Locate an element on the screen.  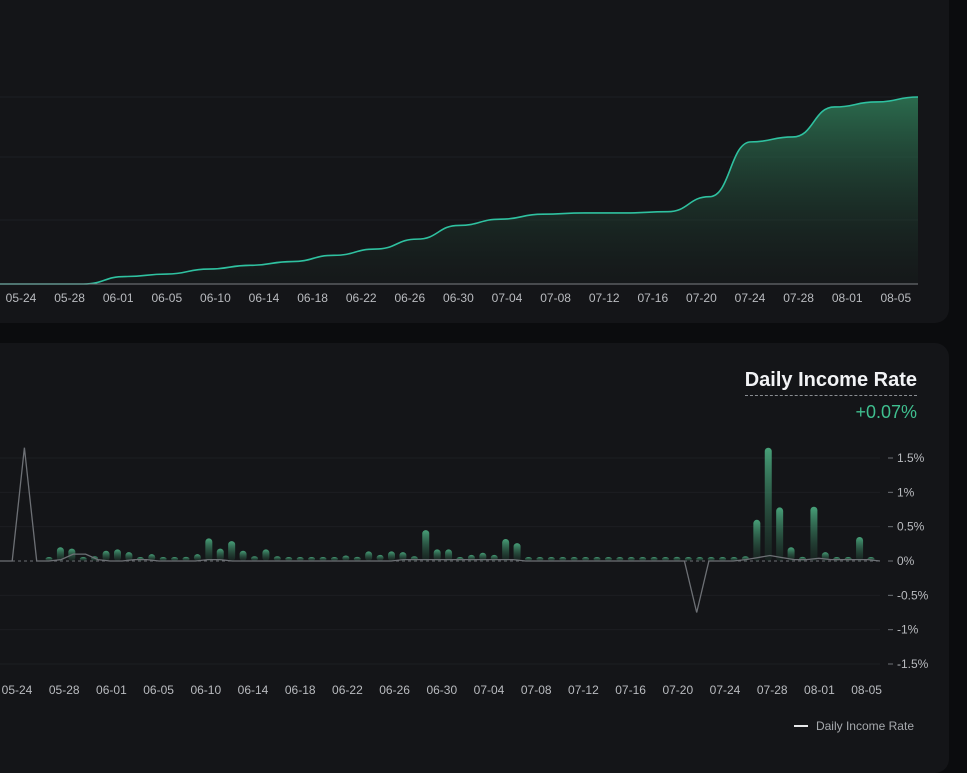
x-tick-label: 07-04 is located at coordinates (507, 298).